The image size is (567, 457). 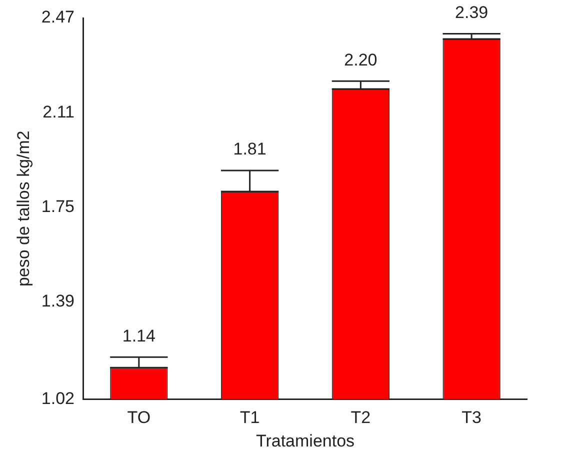 What do you see at coordinates (305, 440) in the screenshot?
I see `x-axis-title: Tratamientos` at bounding box center [305, 440].